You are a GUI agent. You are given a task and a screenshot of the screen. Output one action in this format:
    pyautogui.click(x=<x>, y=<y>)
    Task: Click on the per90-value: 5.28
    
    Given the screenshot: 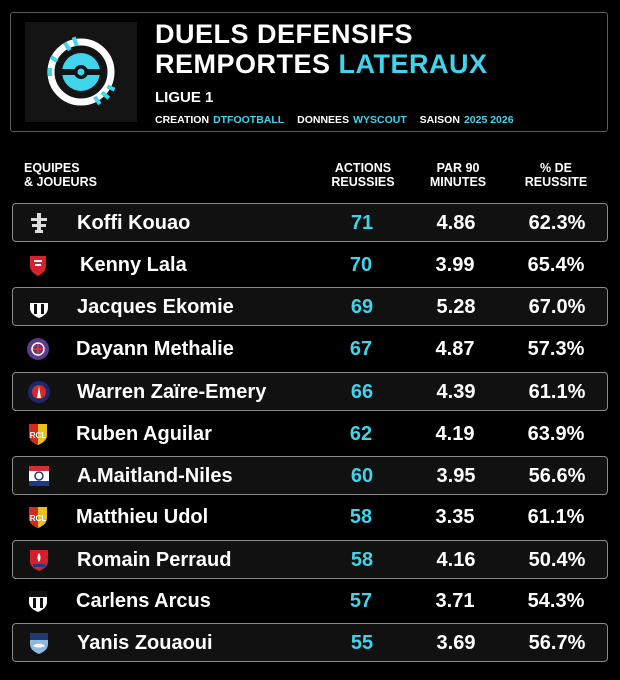 What is the action you would take?
    pyautogui.click(x=456, y=307)
    